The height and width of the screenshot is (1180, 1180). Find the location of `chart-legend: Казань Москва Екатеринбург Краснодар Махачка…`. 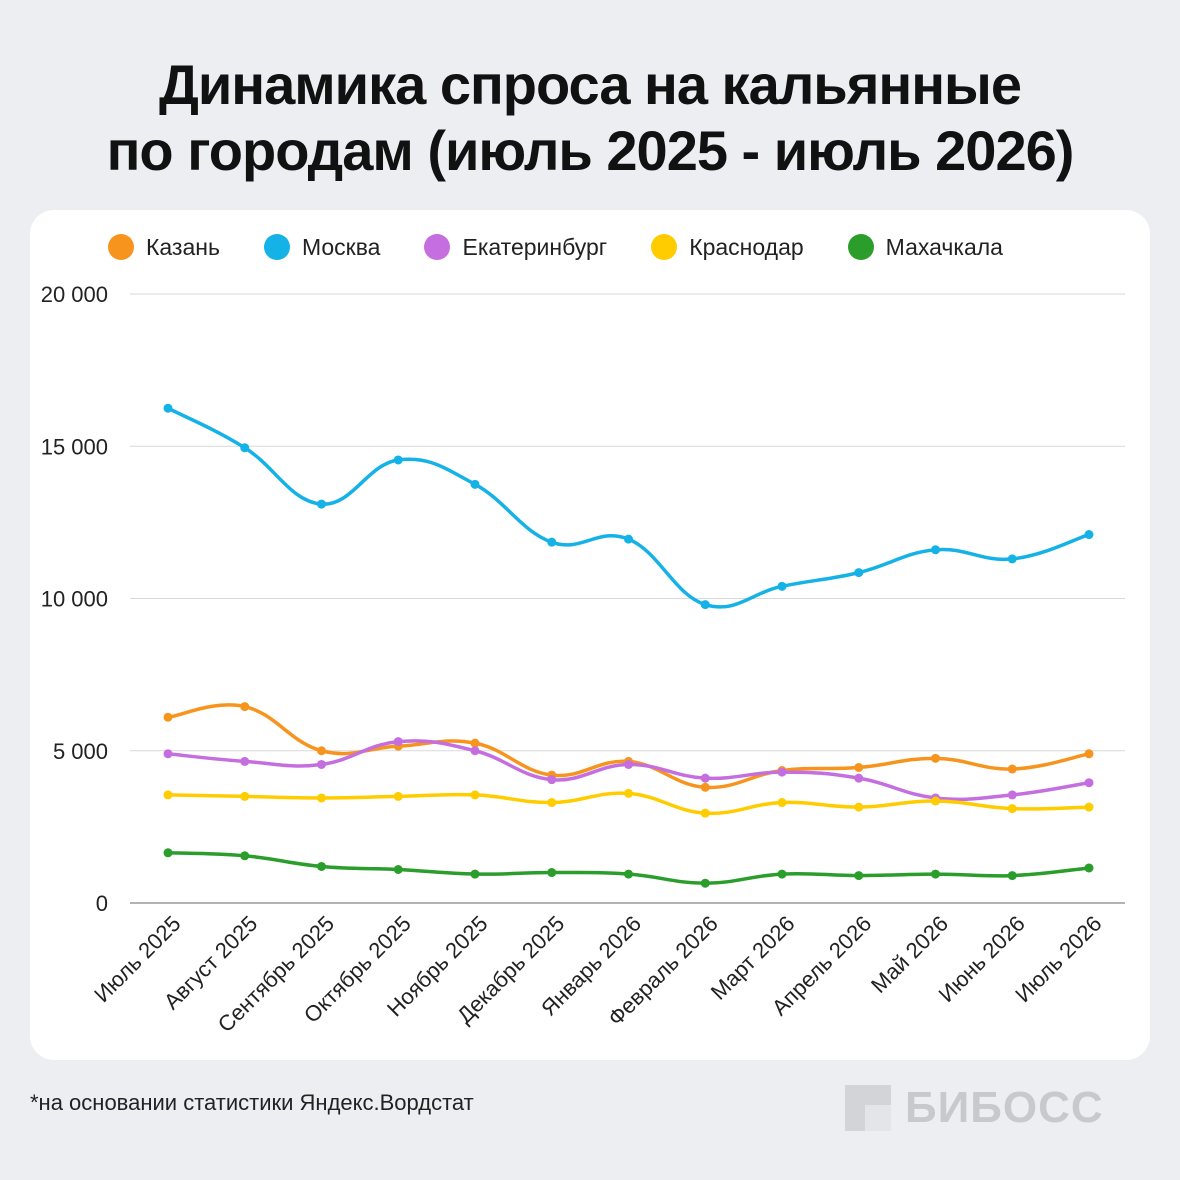

chart-legend: Казань Москва Екатеринбург Краснодар Махачка… is located at coordinates (555, 247).